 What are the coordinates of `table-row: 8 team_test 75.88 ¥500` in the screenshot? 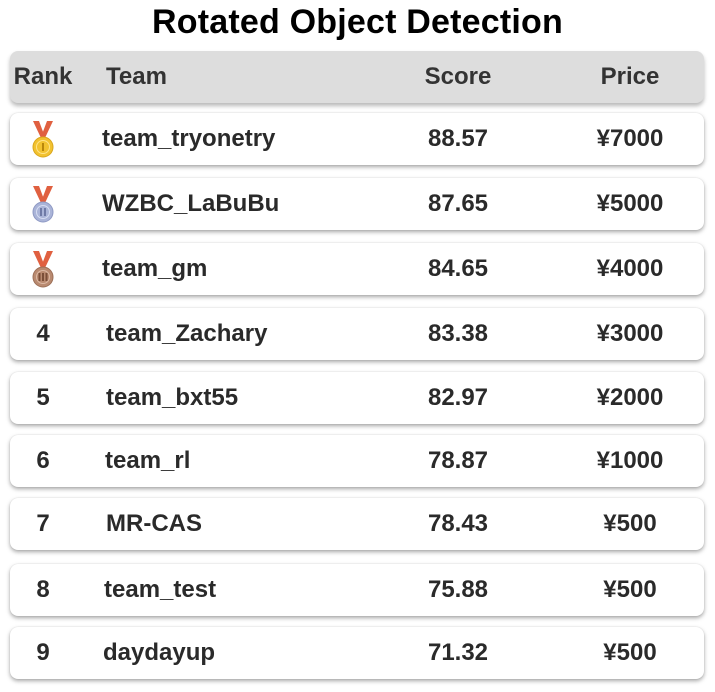 It's located at (357, 590).